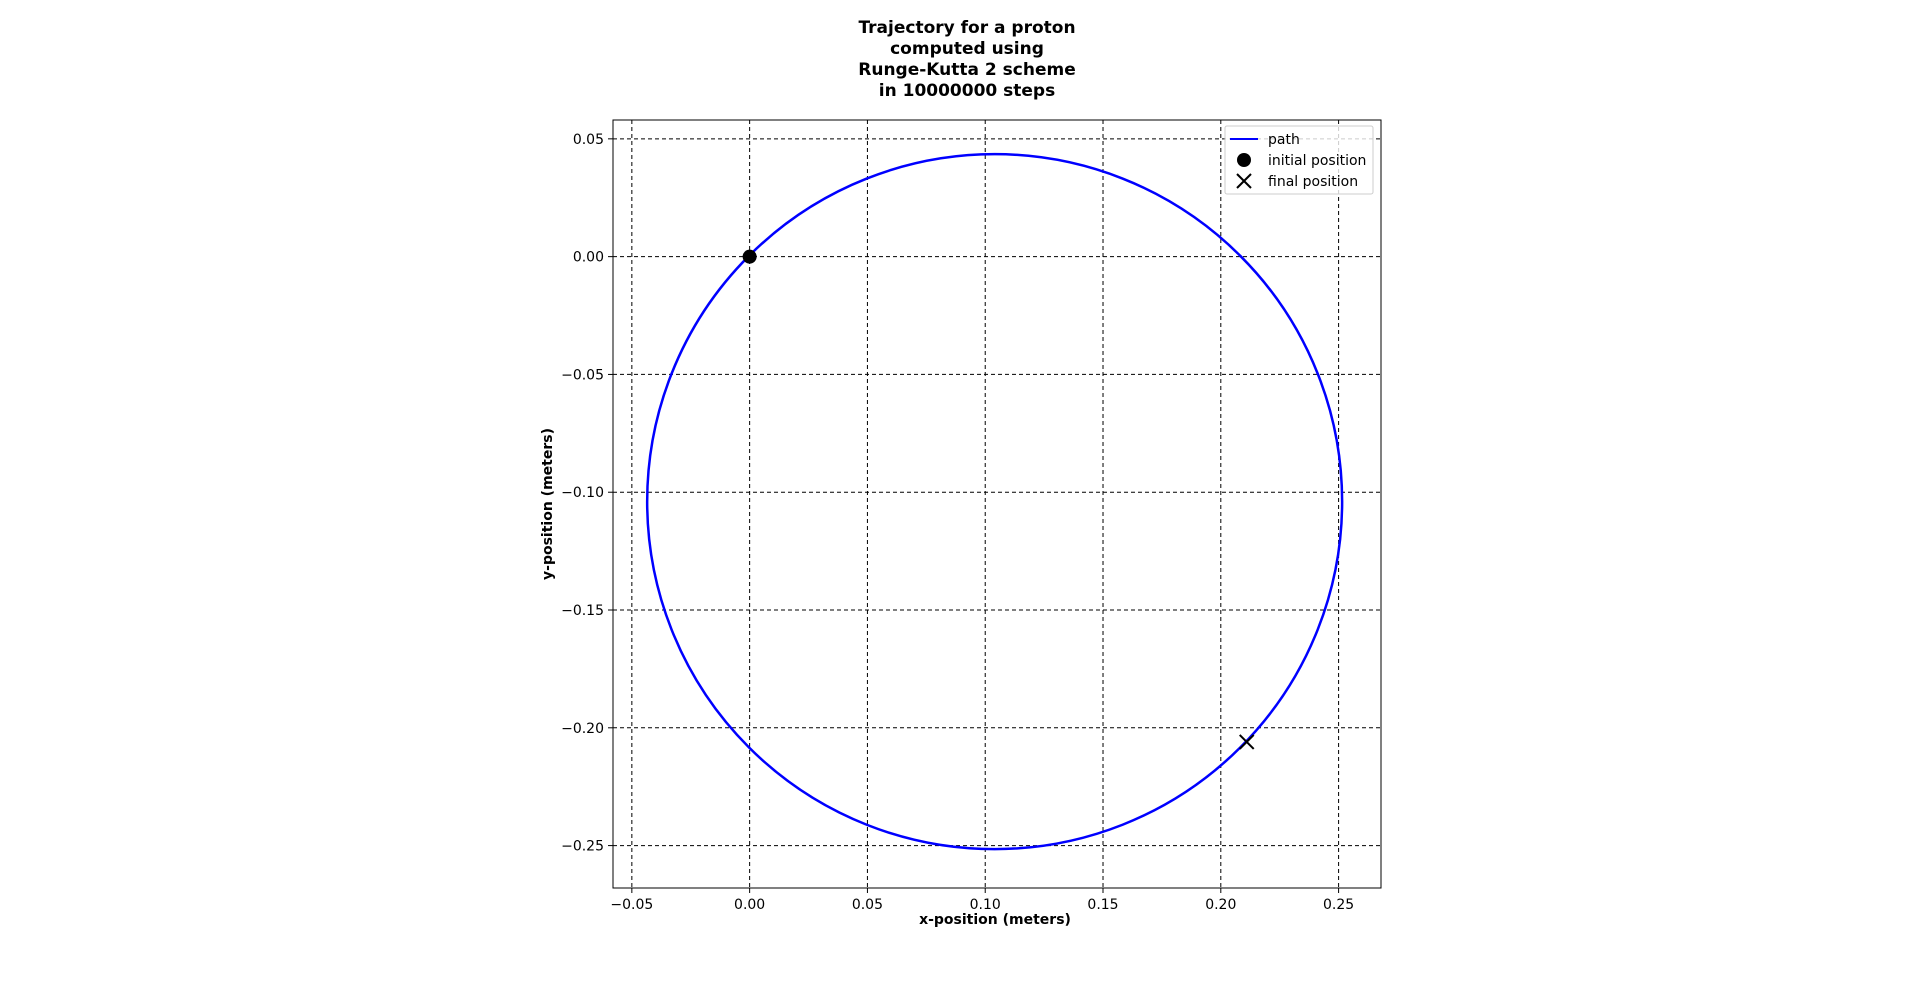  What do you see at coordinates (967, 91) in the screenshot?
I see `title-line-4: in 10000000 steps` at bounding box center [967, 91].